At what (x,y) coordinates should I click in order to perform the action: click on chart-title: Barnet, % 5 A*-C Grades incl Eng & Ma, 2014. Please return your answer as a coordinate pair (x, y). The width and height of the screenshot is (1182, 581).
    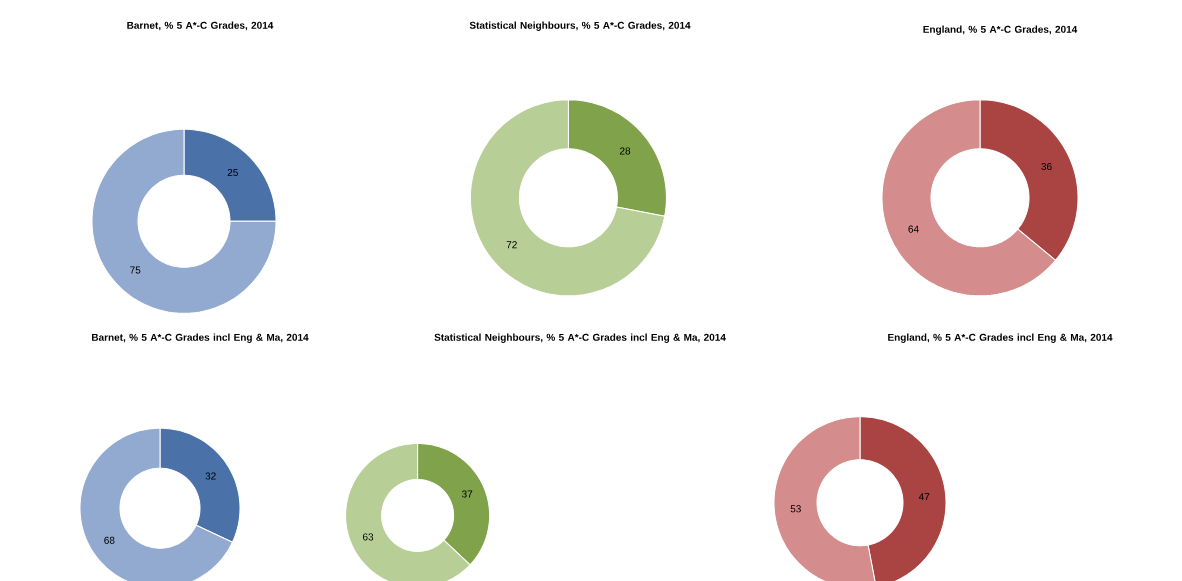
    Looking at the image, I should click on (200, 338).